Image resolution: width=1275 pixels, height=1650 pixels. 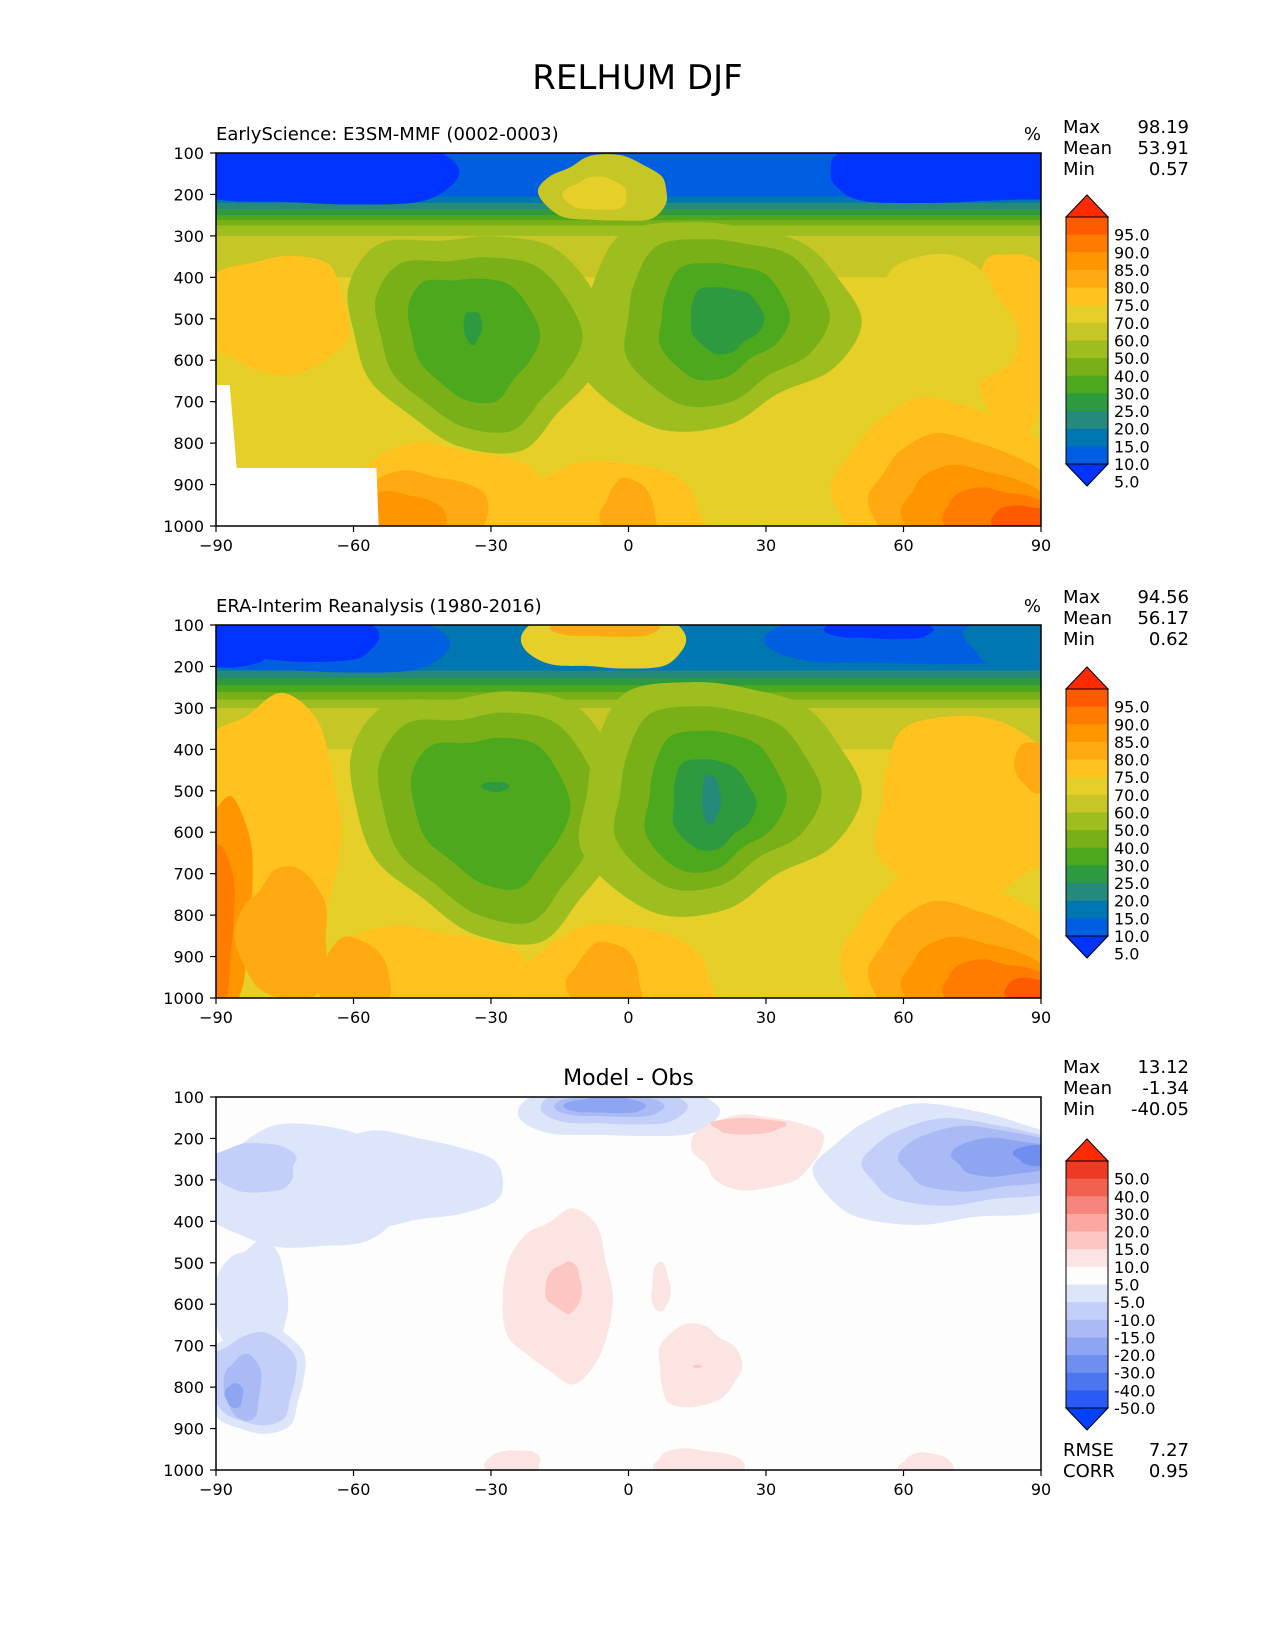 I want to click on y-tick-label: 300, so click(x=188, y=708).